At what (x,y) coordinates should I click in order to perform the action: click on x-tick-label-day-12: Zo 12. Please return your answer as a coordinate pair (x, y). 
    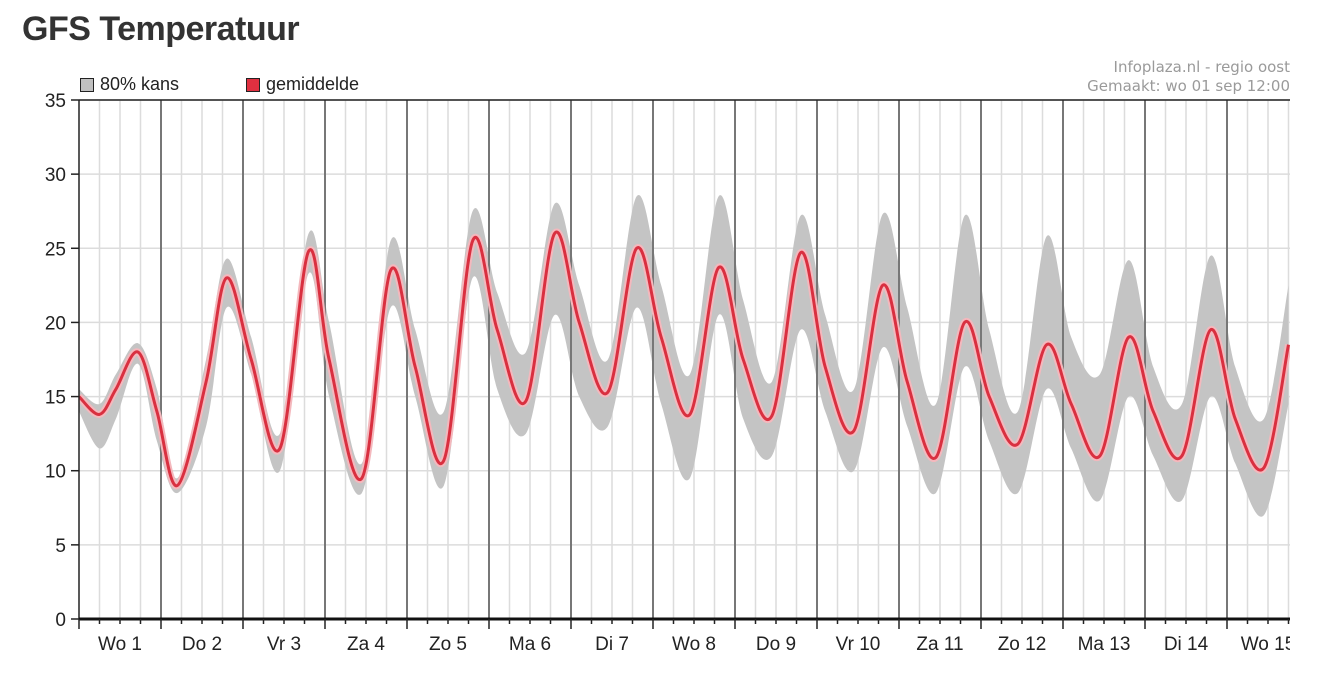
    Looking at the image, I should click on (1022, 644).